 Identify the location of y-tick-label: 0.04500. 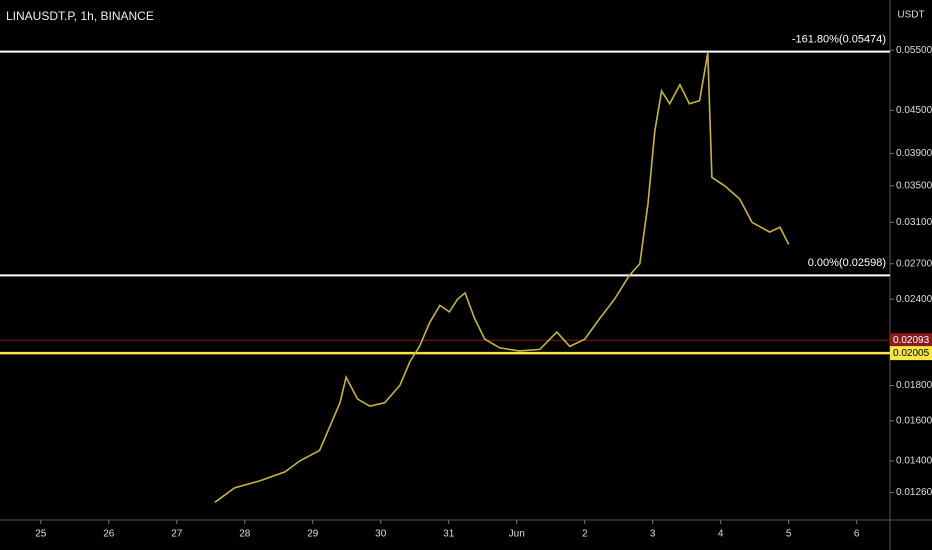
(914, 110).